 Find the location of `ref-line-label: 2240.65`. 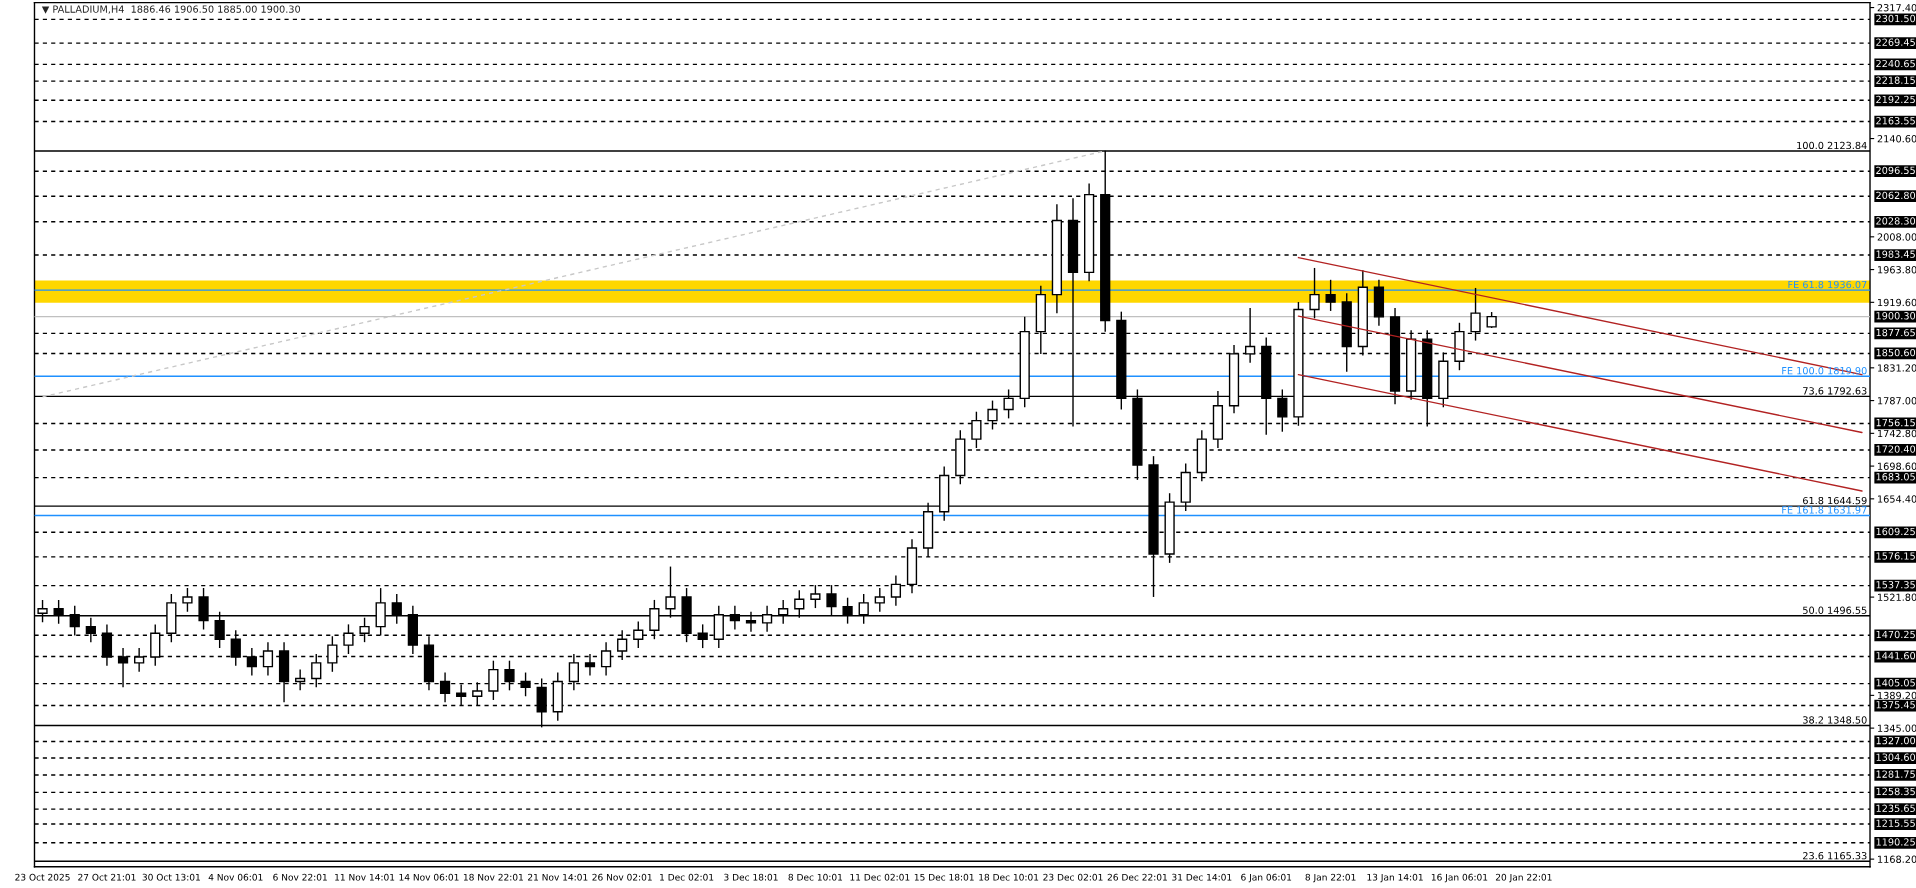

ref-line-label: 2240.65 is located at coordinates (1895, 63).